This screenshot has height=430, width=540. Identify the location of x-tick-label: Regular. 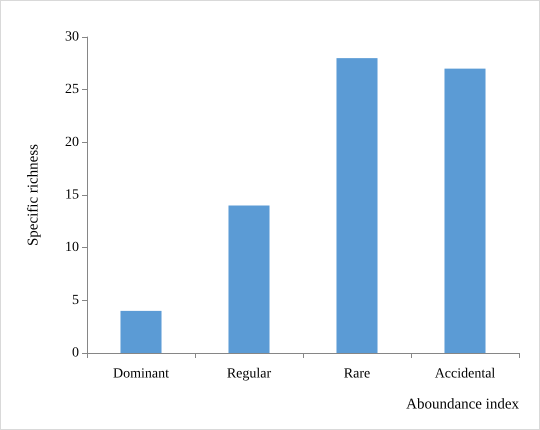
(249, 374).